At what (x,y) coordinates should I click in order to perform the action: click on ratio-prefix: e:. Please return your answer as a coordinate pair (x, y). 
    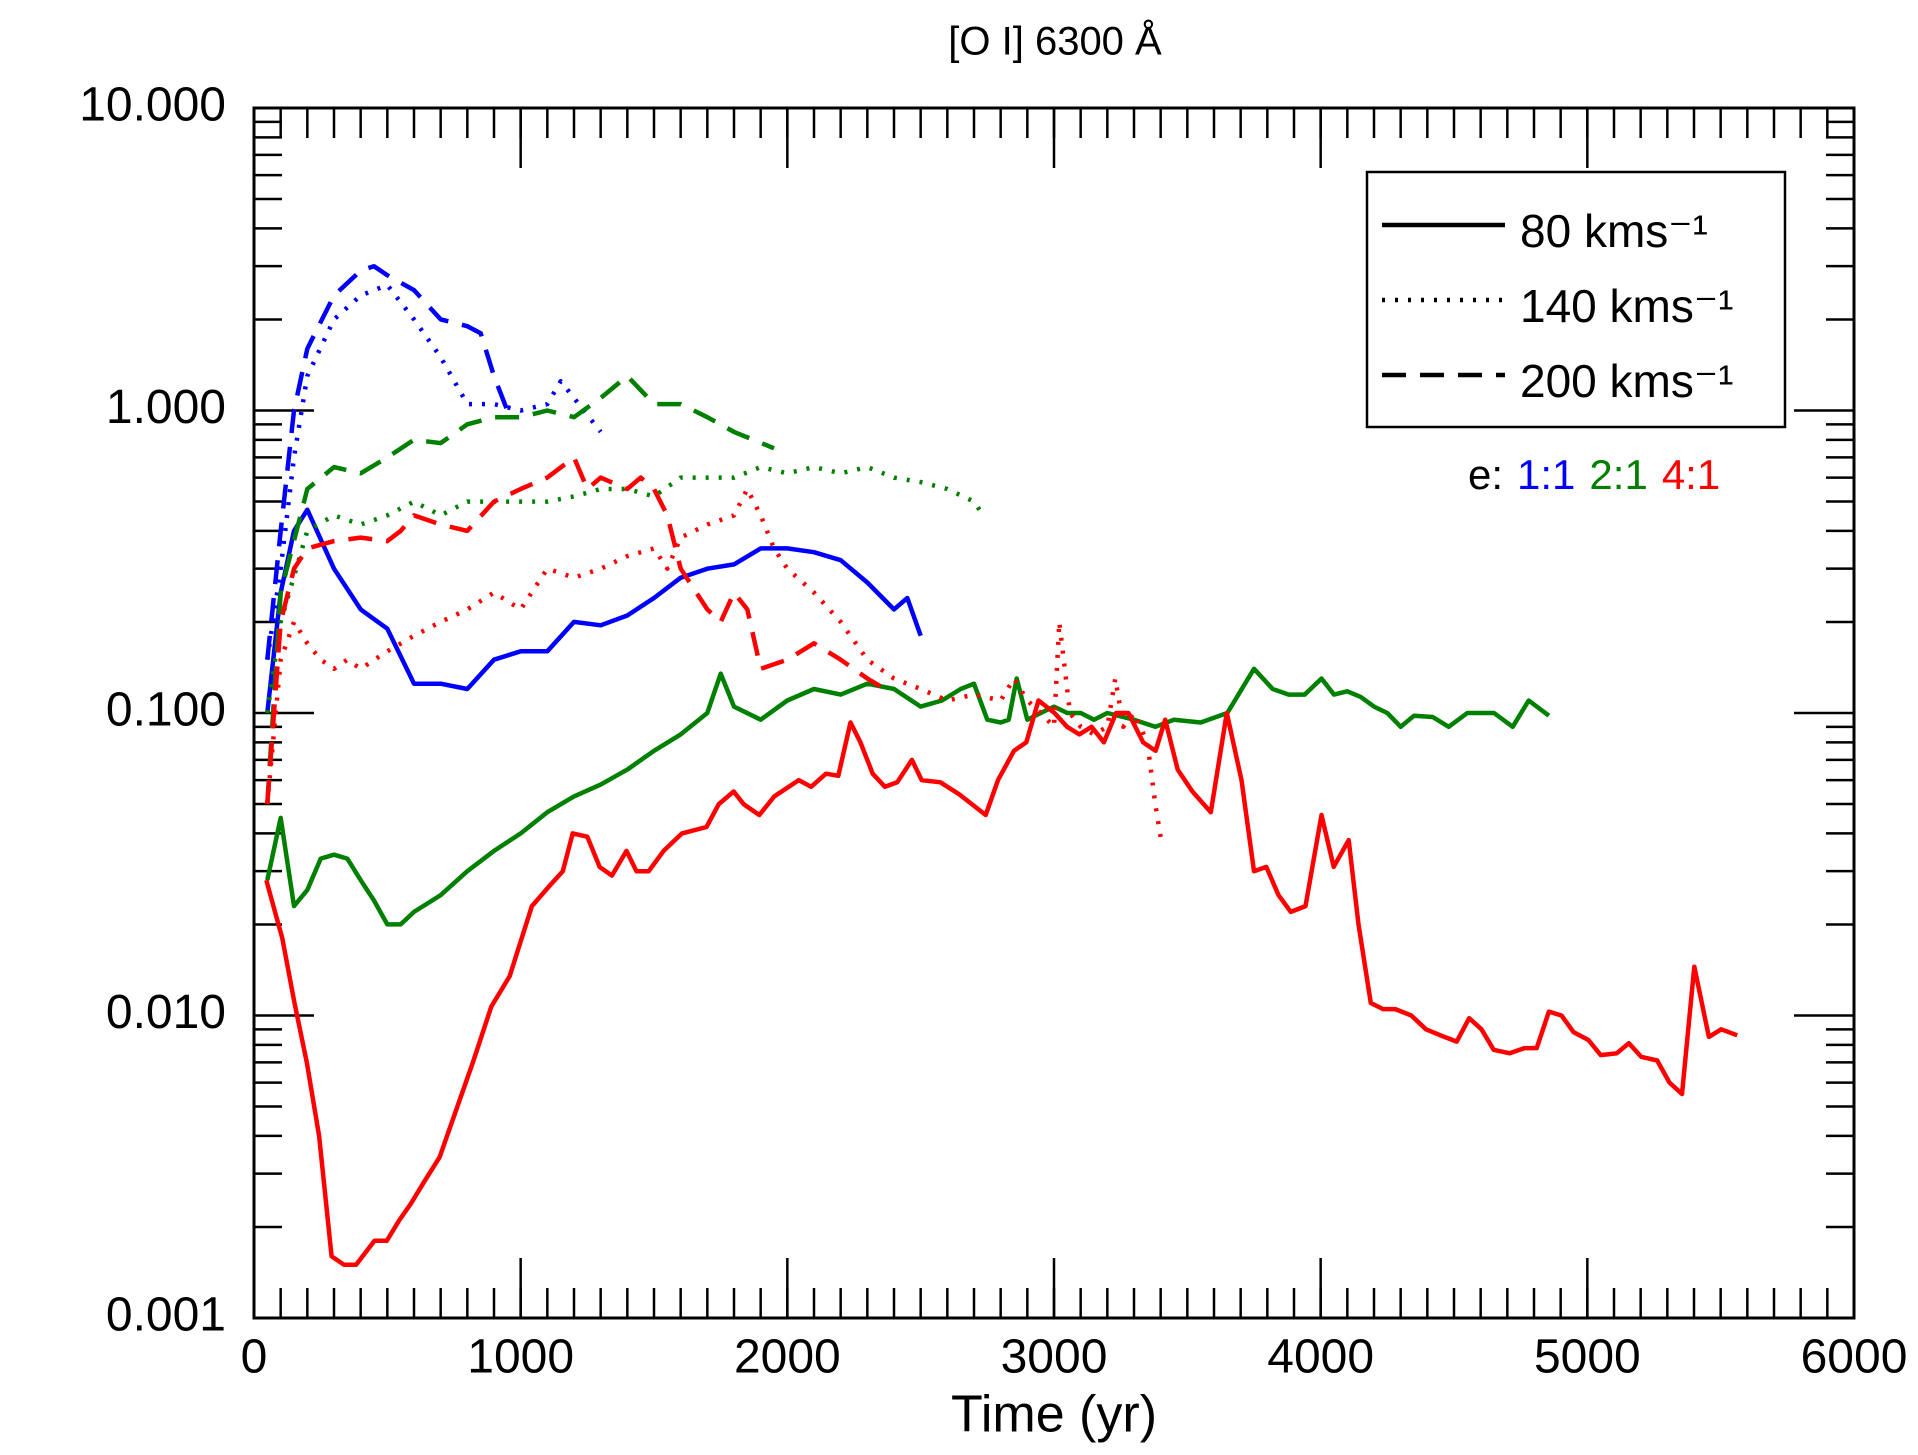
    Looking at the image, I should click on (1485, 474).